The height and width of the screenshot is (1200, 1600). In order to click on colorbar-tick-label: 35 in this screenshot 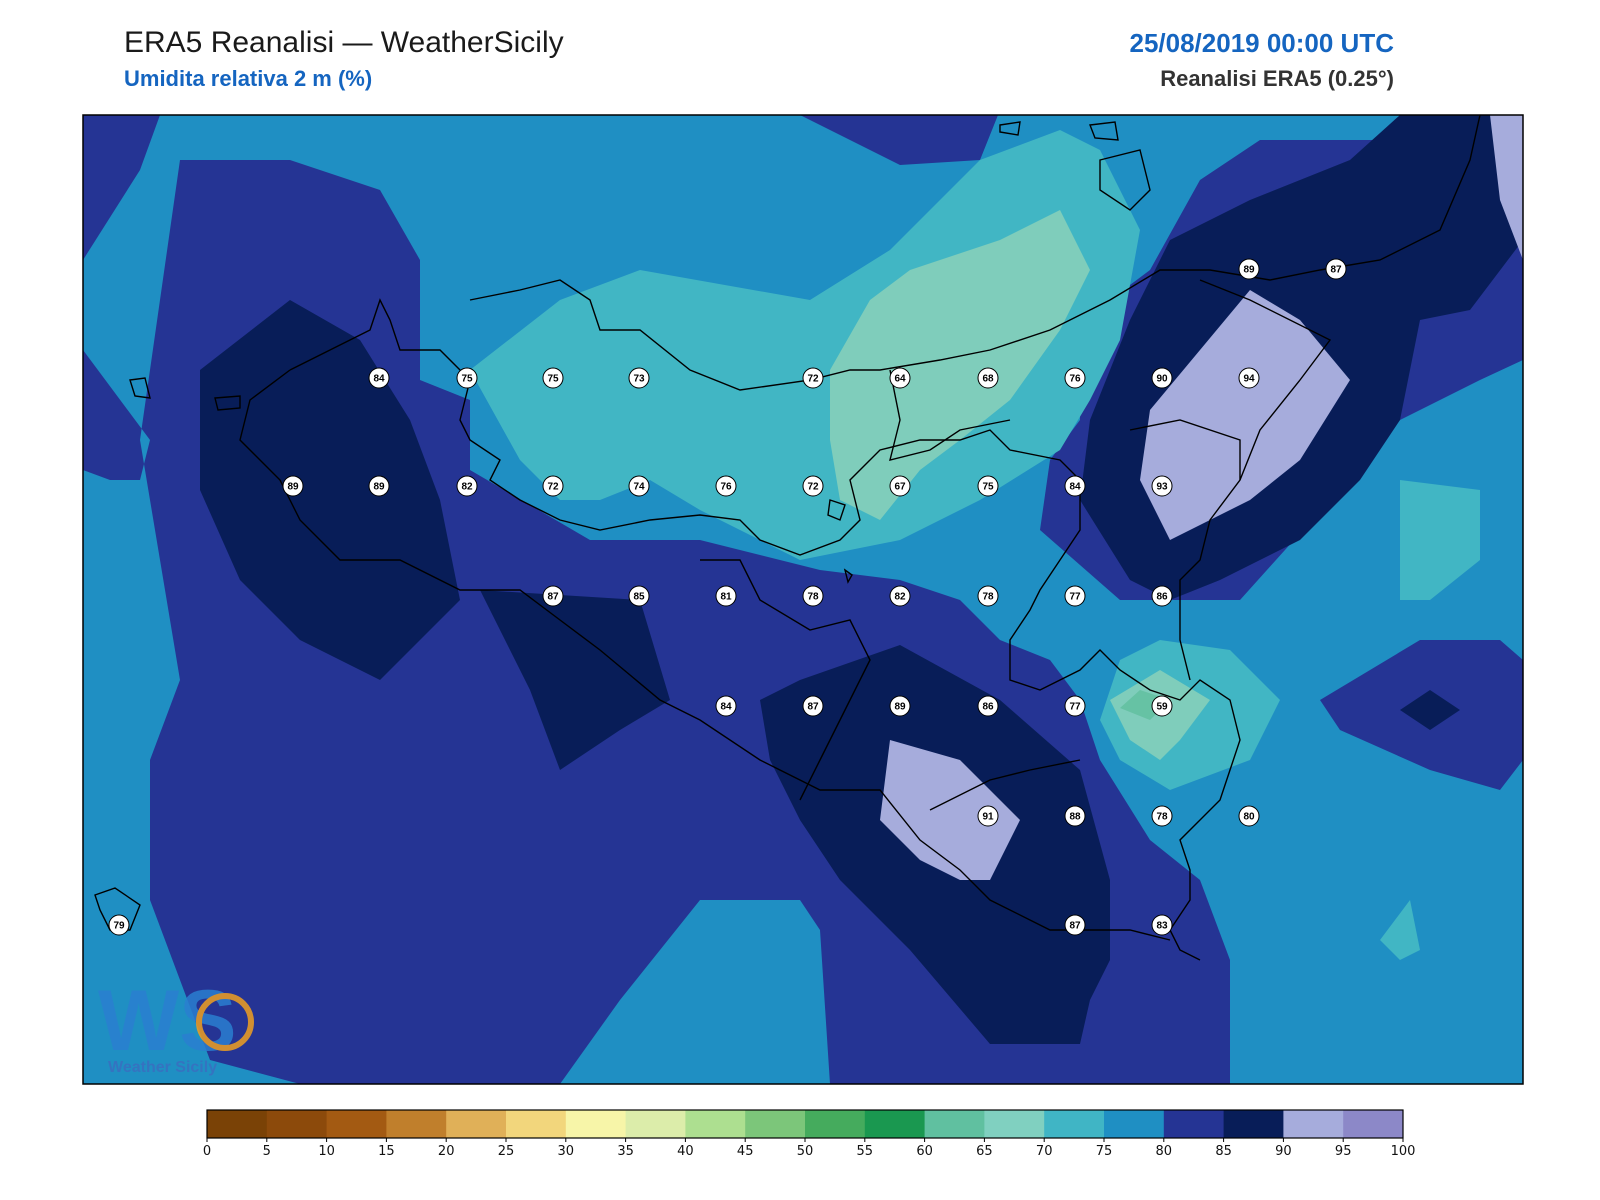, I will do `click(625, 1151)`.